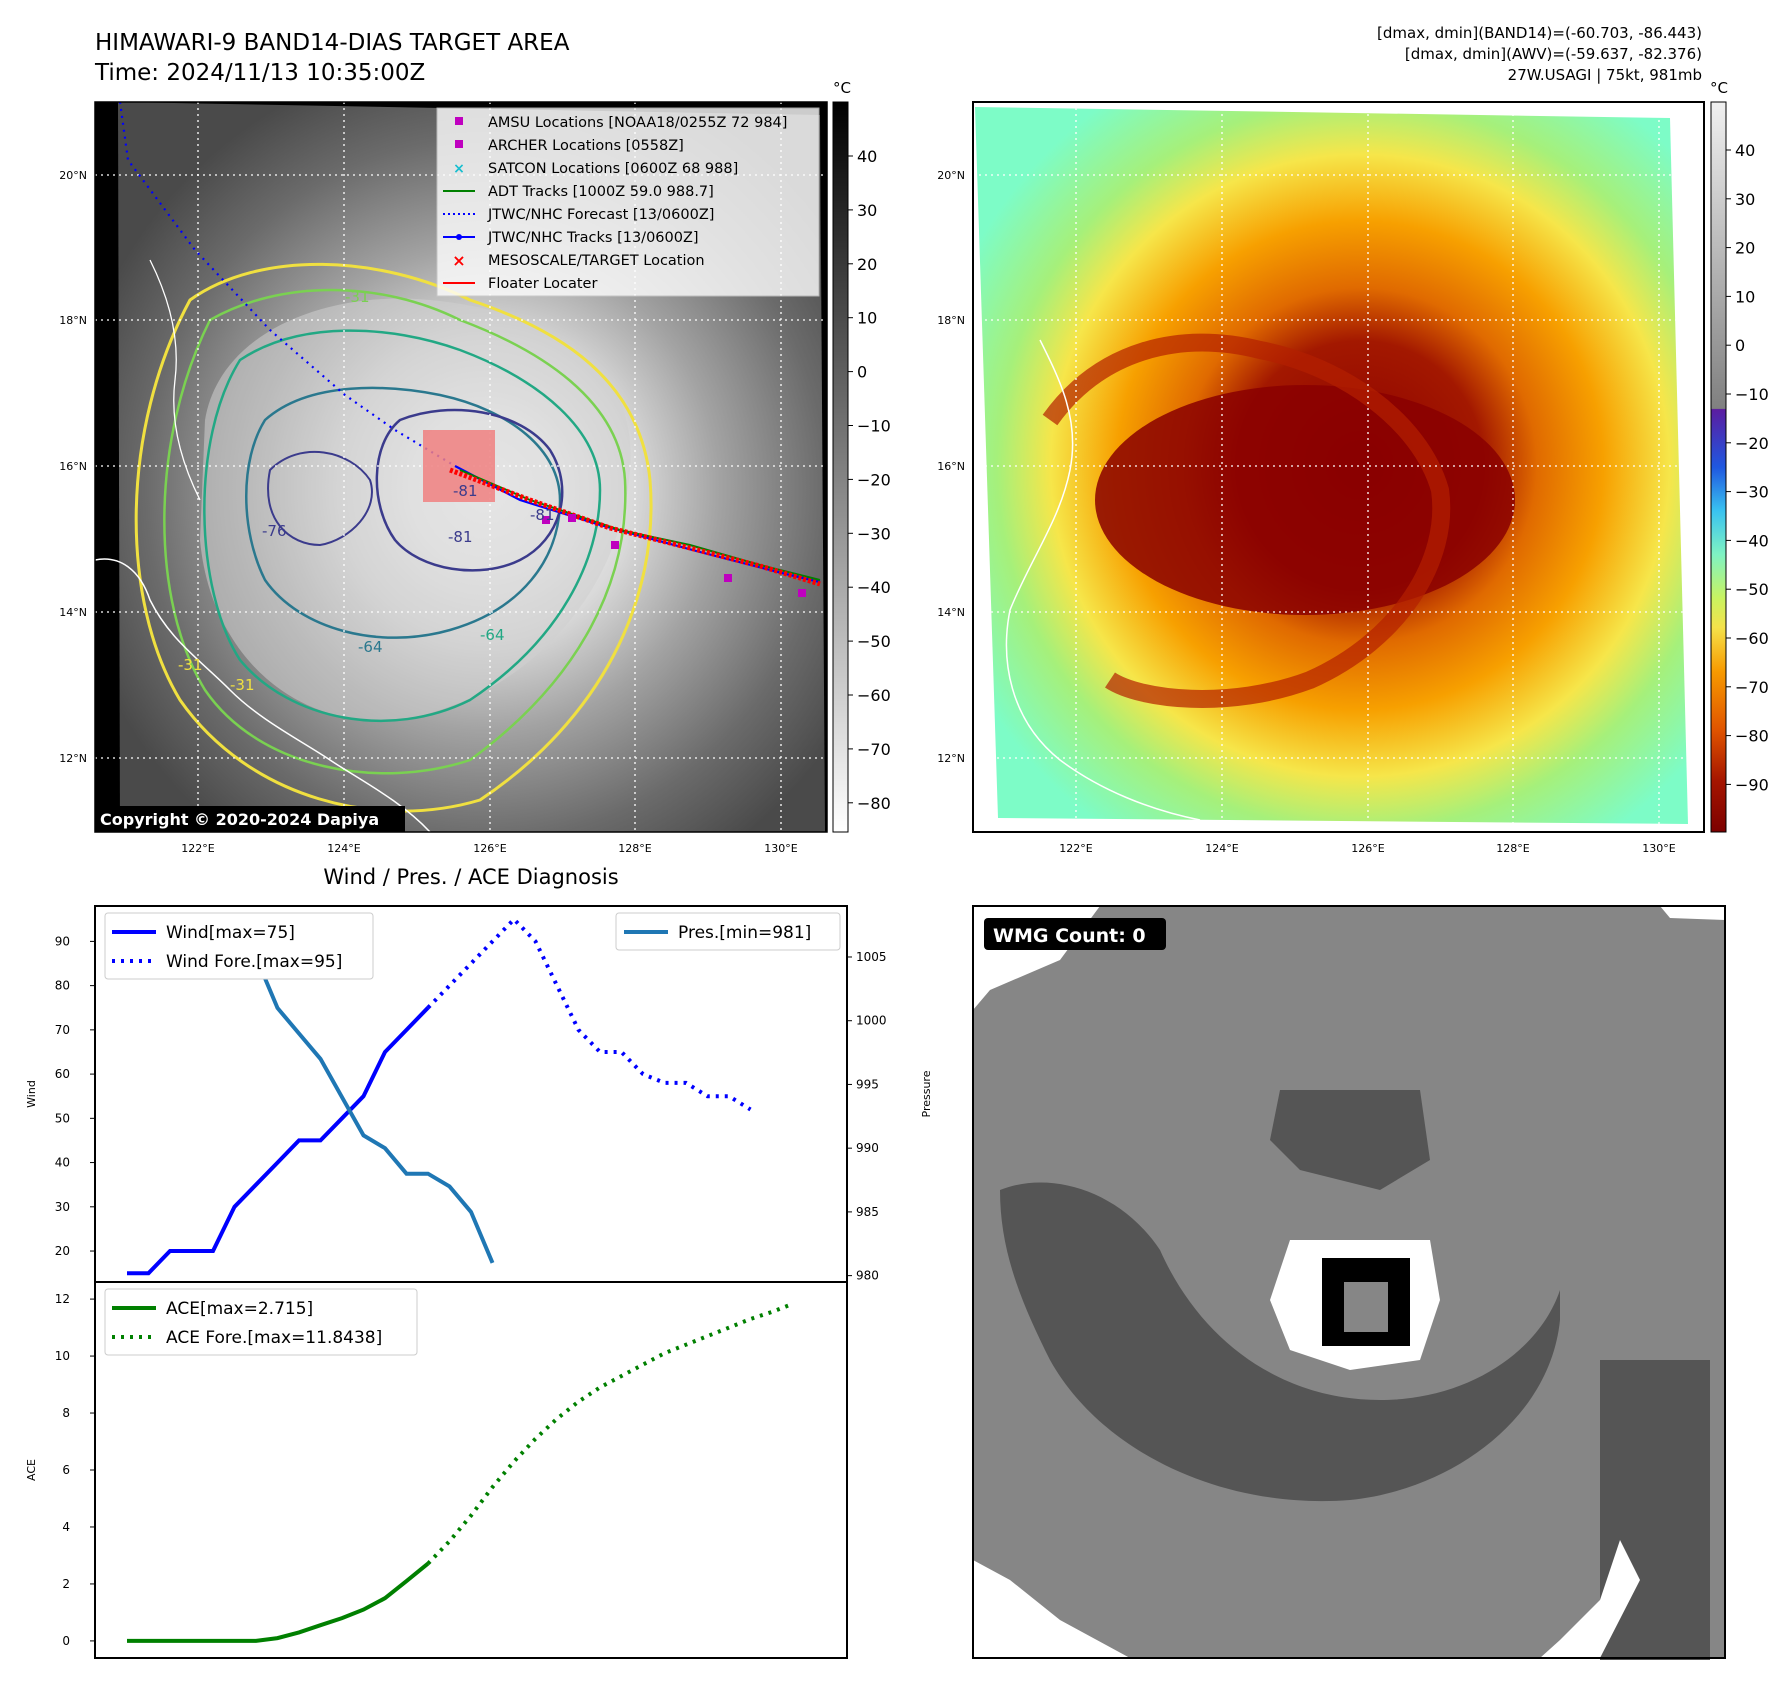  I want to click on colorbar-tick-label: −80, so click(1752, 736).